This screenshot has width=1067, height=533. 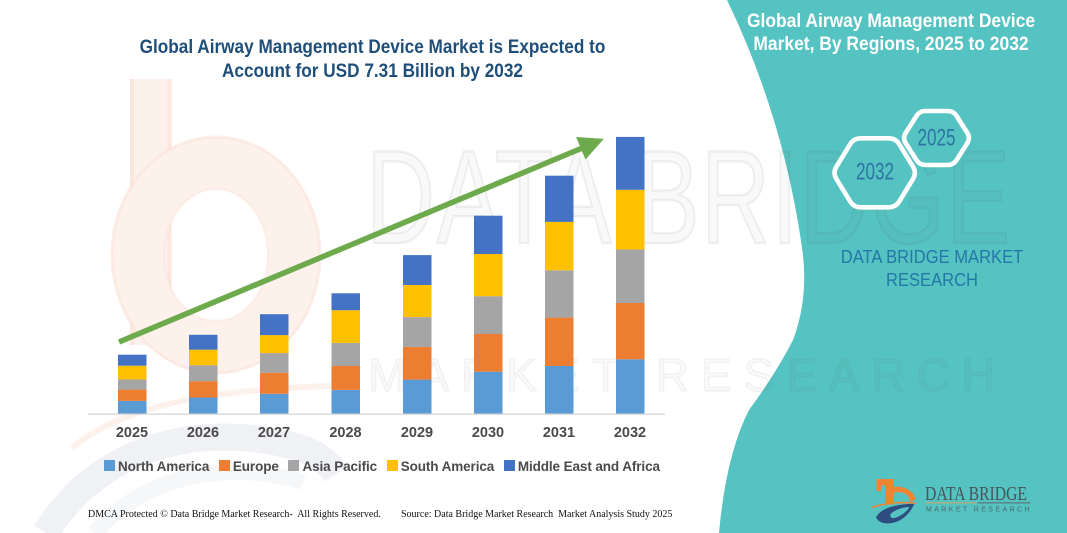 What do you see at coordinates (976, 494) in the screenshot?
I see `svg-text: DATA BRIDGE` at bounding box center [976, 494].